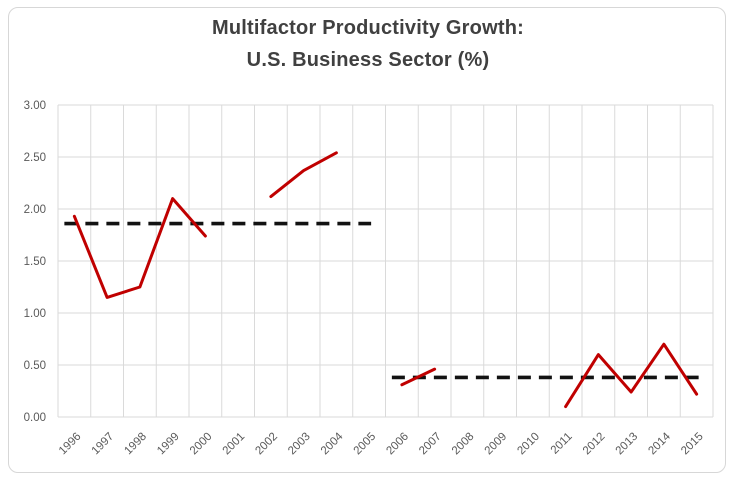 This screenshot has width=736, height=482. Describe the element at coordinates (368, 60) in the screenshot. I see `chart-title-line2: U.S. Business Sector (%)` at that location.